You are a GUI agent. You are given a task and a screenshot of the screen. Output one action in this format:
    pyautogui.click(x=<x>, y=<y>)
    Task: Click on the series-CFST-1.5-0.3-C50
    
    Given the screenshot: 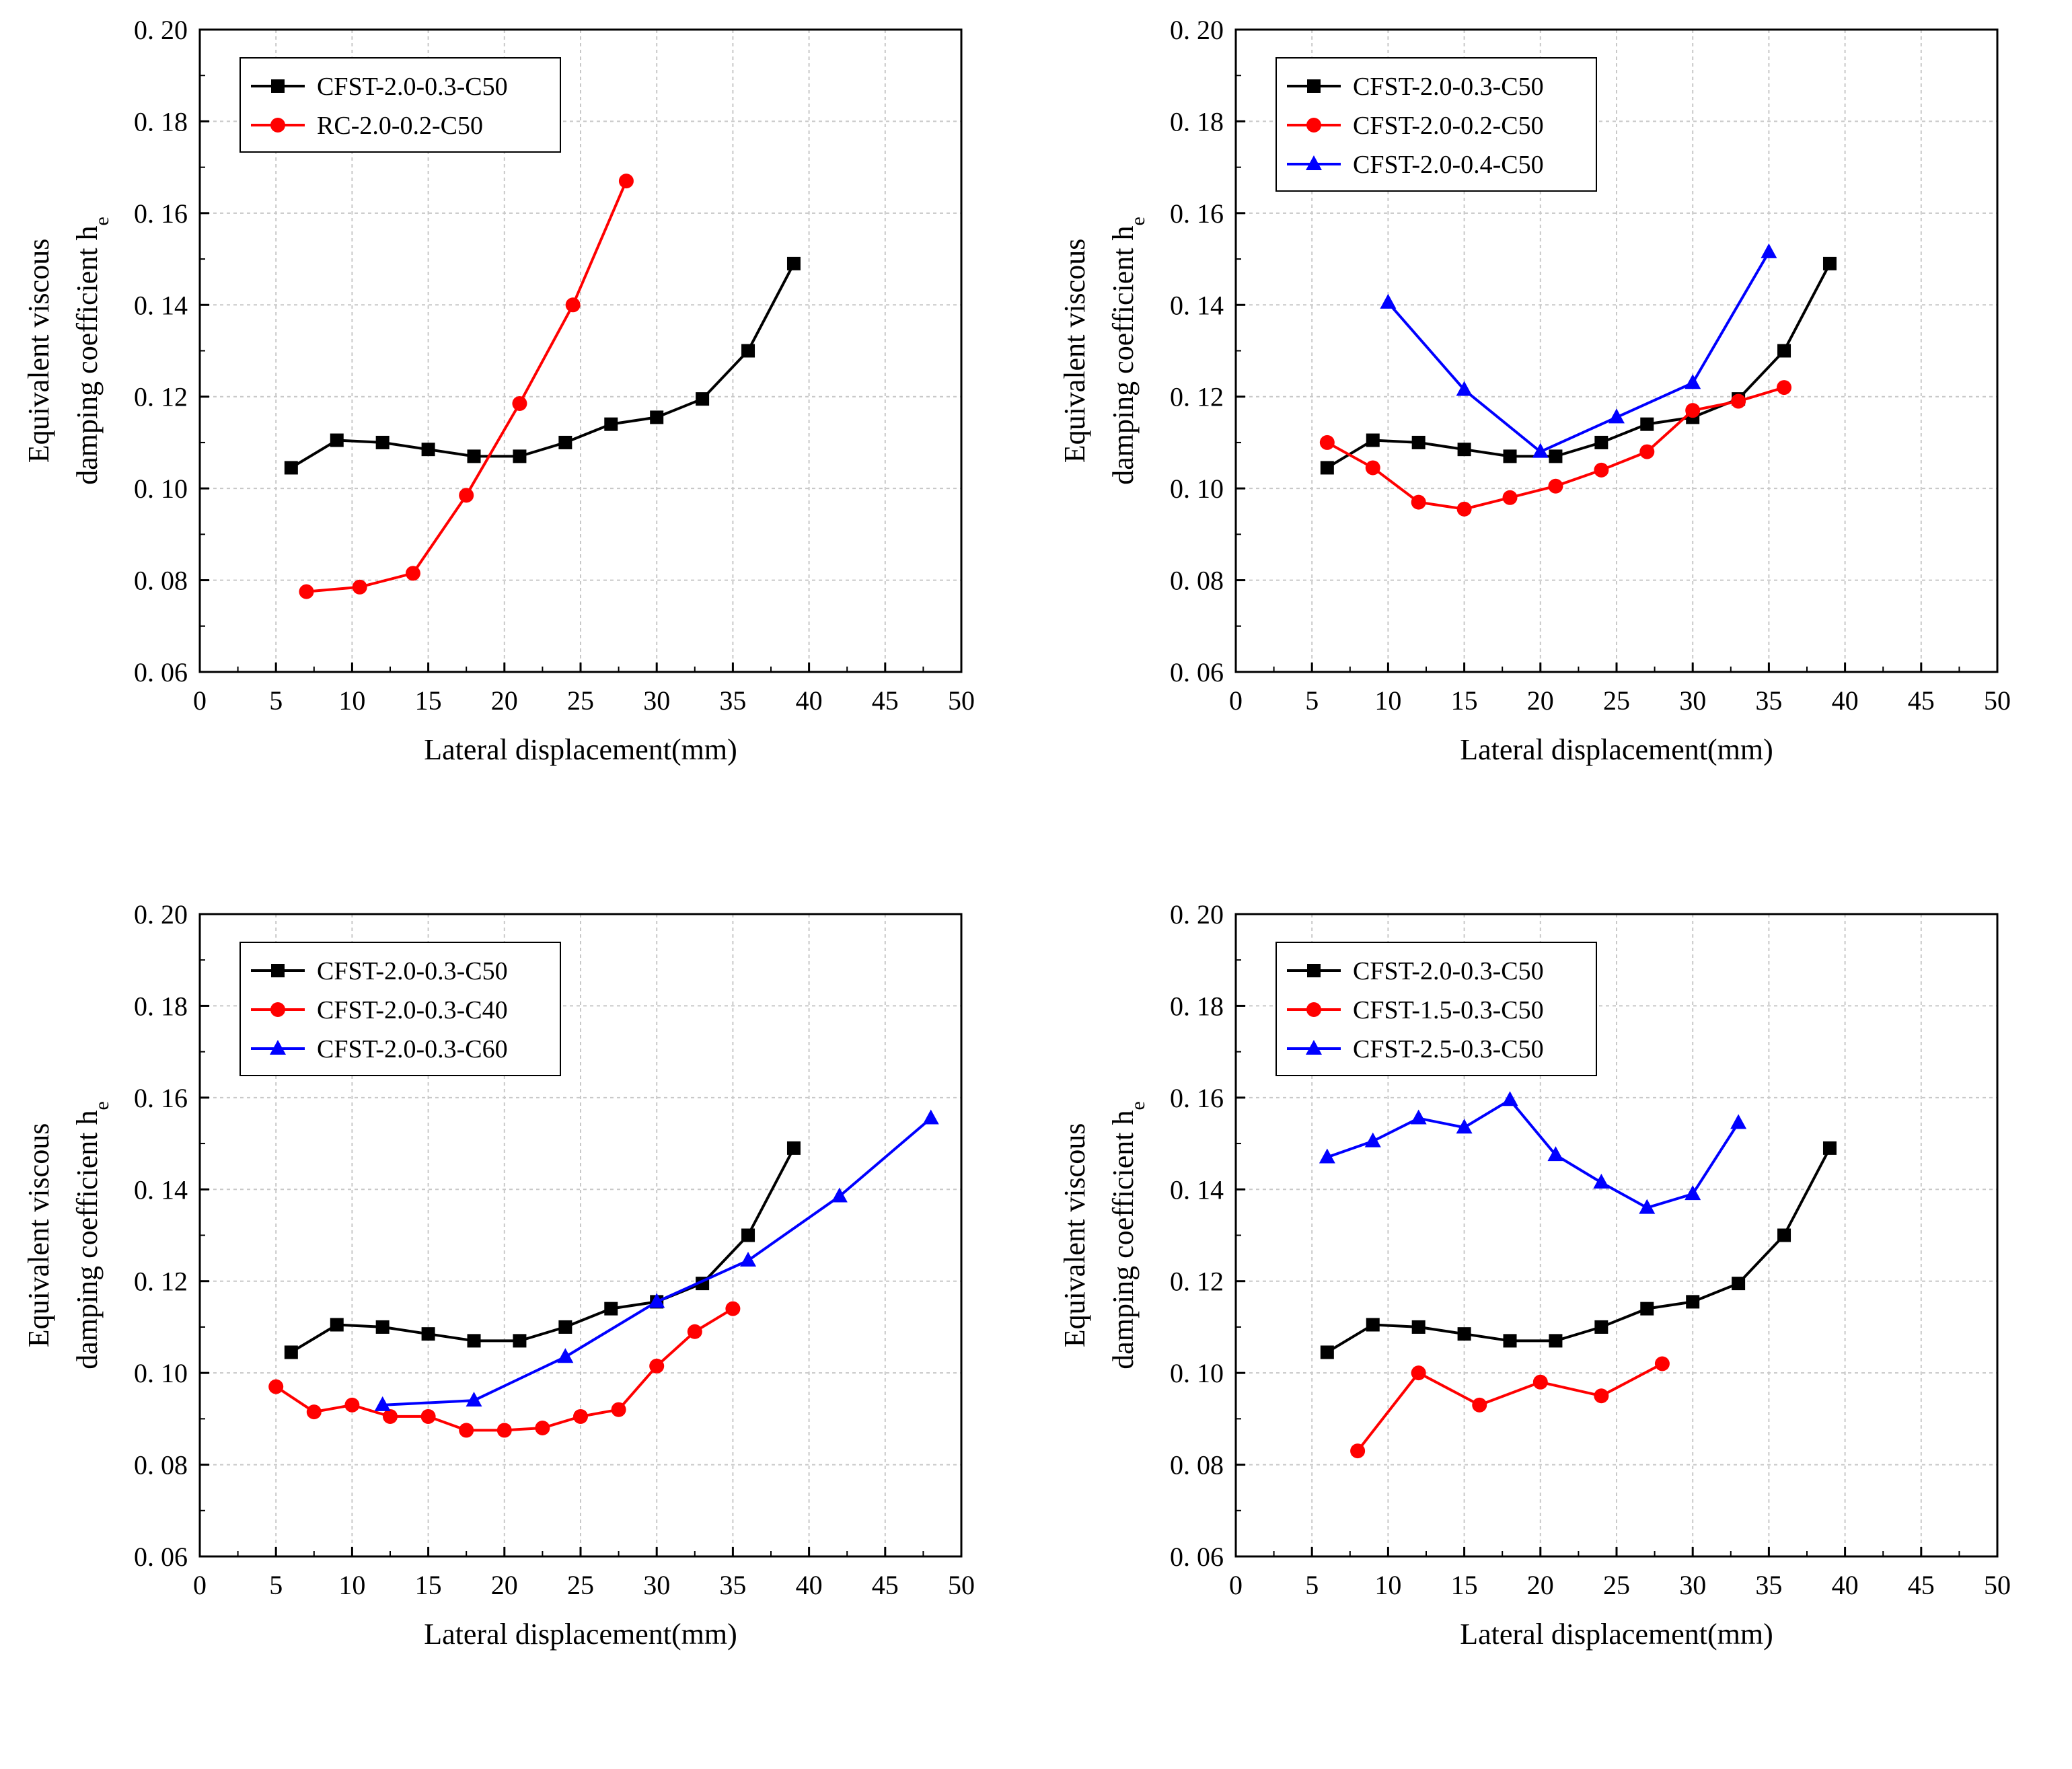 What is the action you would take?
    pyautogui.click(x=1510, y=1408)
    